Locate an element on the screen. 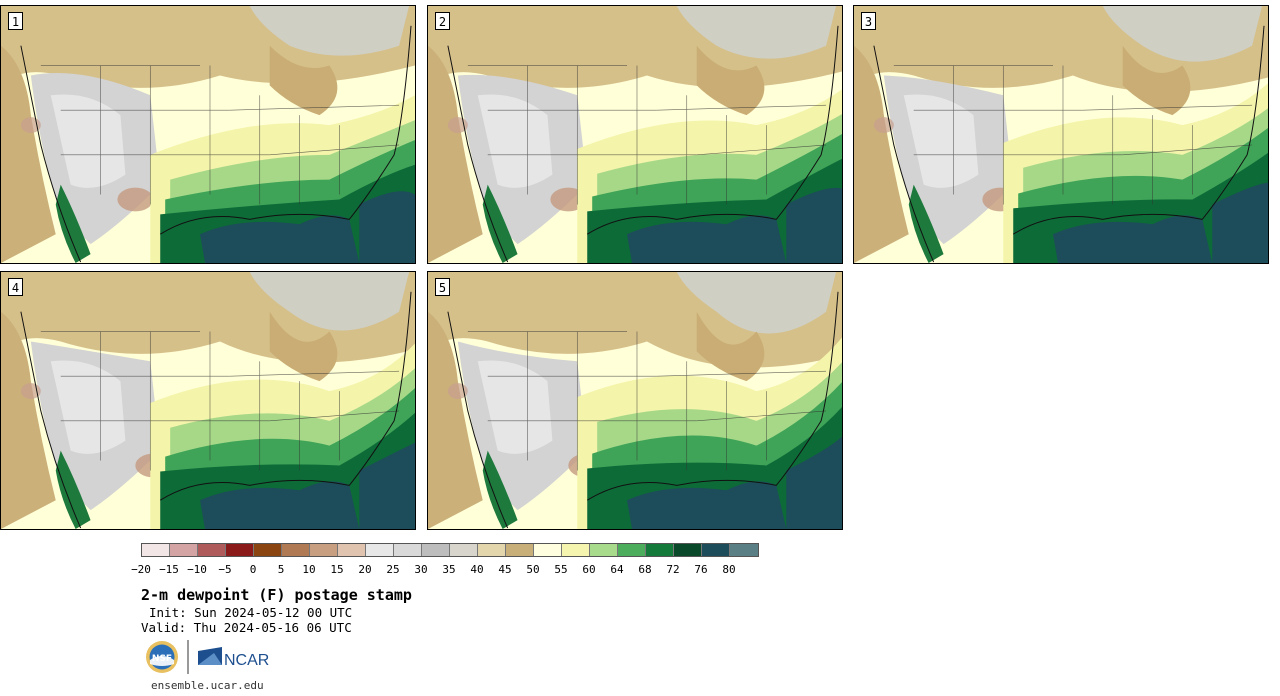 The width and height of the screenshot is (1280, 696). panel-number: 4 is located at coordinates (15, 287).